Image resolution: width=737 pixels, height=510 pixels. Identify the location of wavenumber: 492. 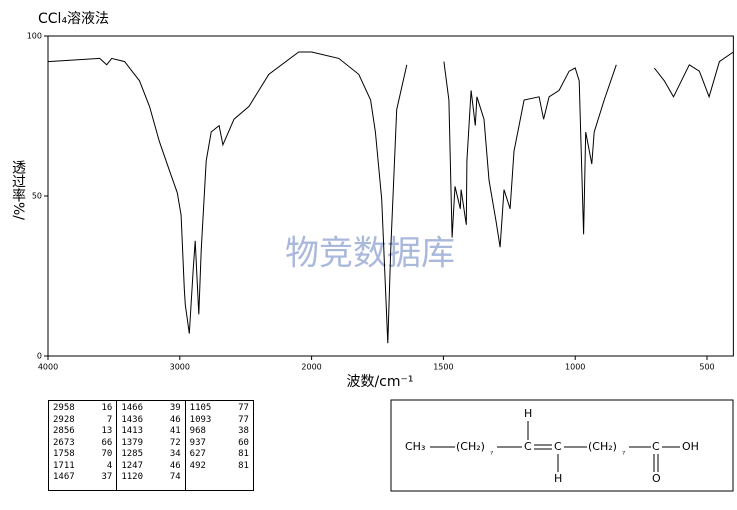
(197, 465).